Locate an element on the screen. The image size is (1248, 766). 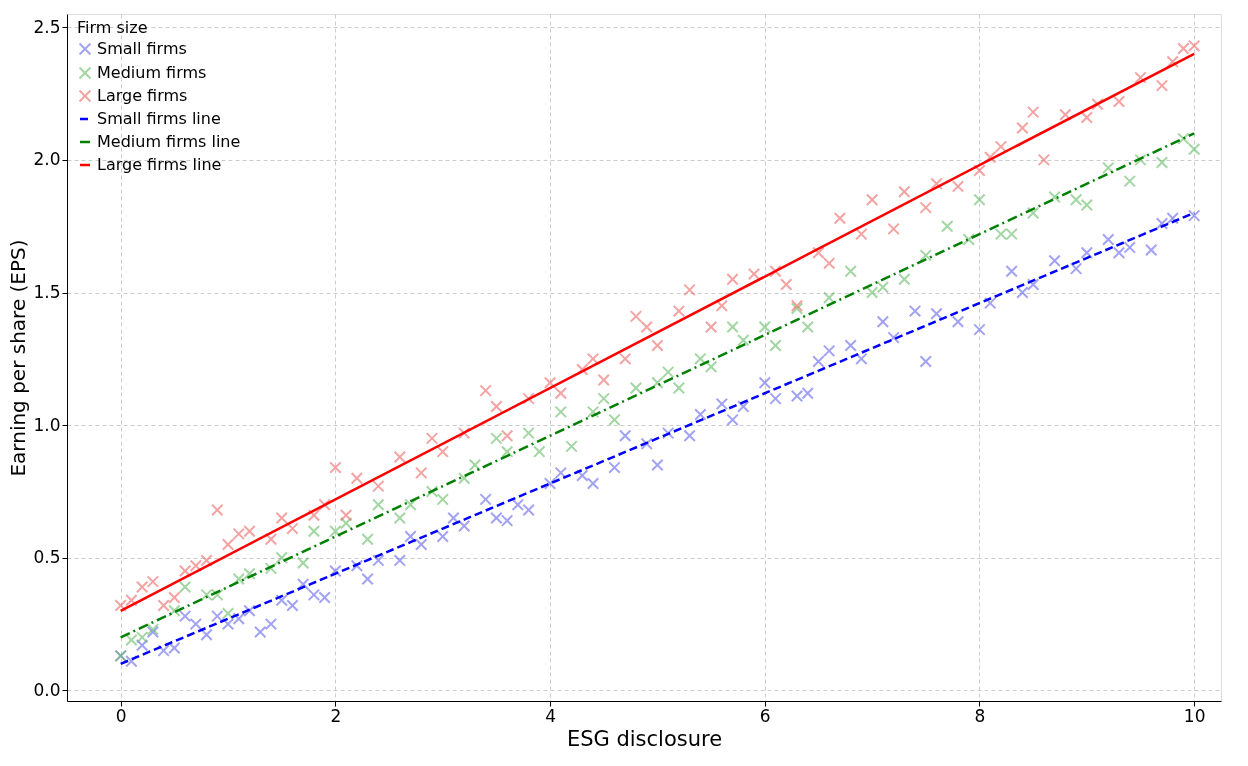
legend-label: Small firms line is located at coordinates (159, 118).